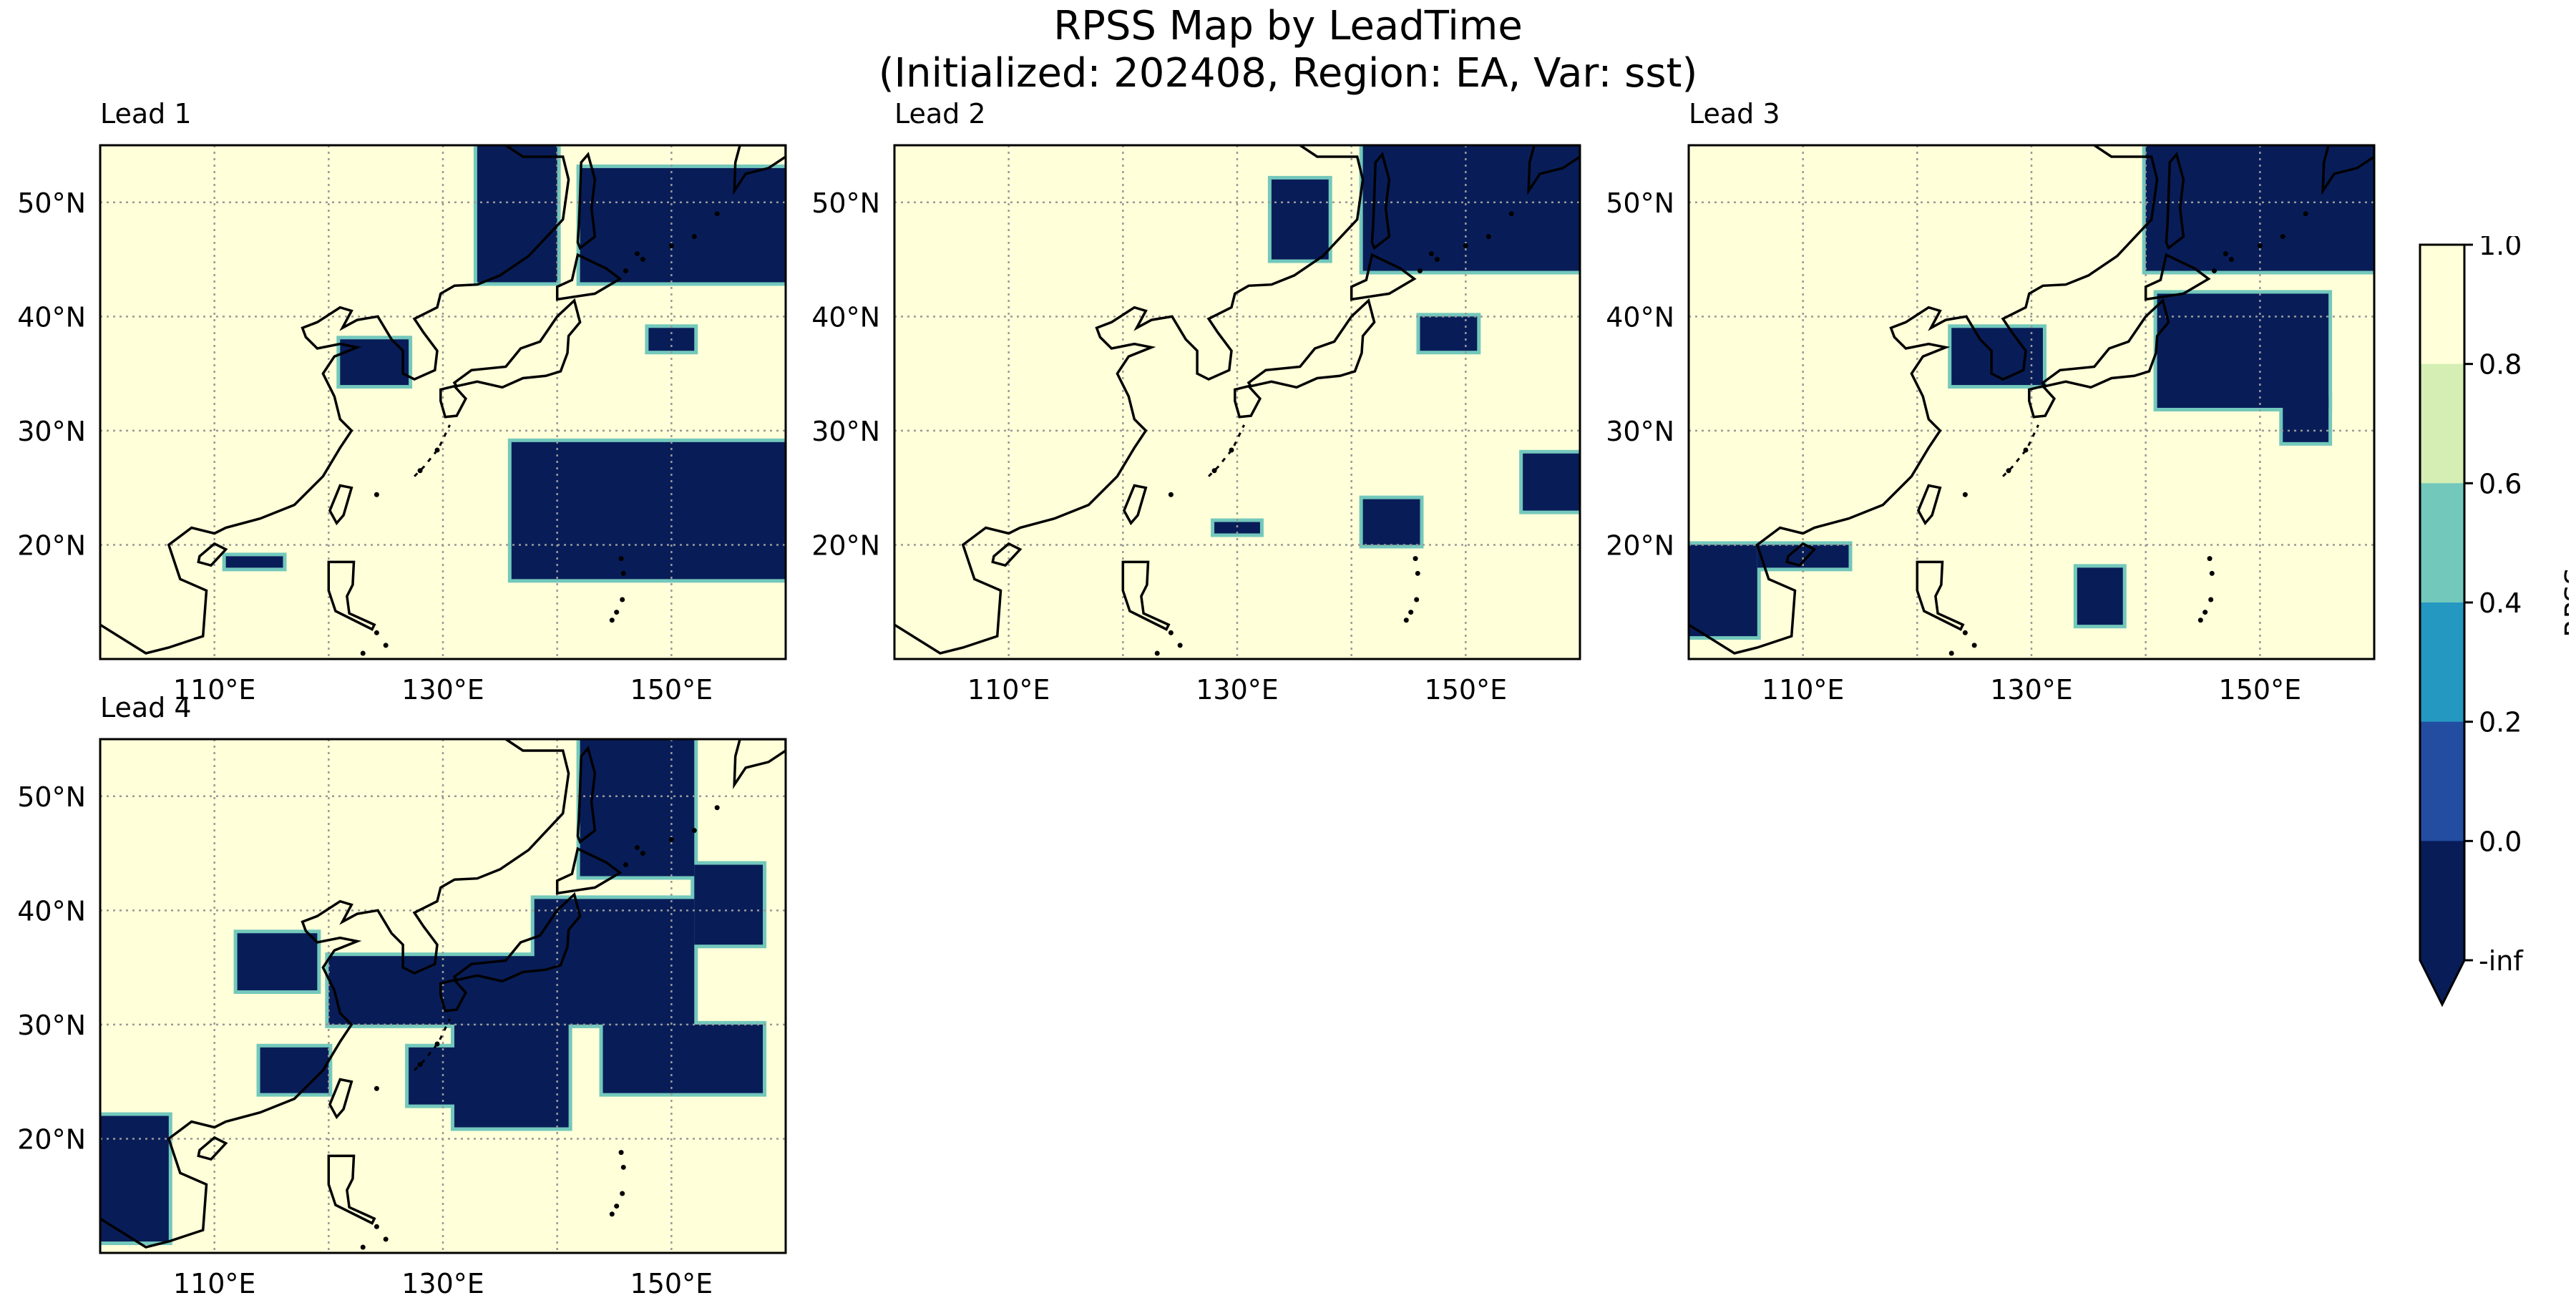 The image size is (2576, 1303). What do you see at coordinates (146, 114) in the screenshot?
I see `panel-title: Lead 1` at bounding box center [146, 114].